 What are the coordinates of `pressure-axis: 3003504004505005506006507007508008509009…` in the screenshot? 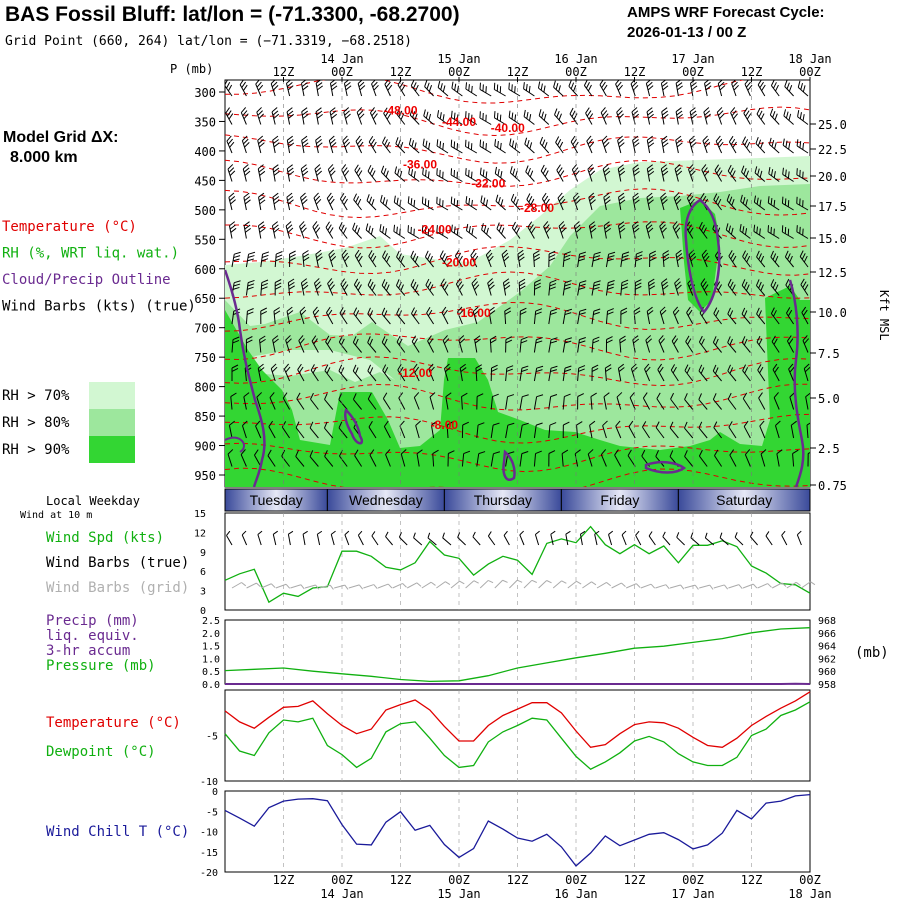 It's located at (209, 284).